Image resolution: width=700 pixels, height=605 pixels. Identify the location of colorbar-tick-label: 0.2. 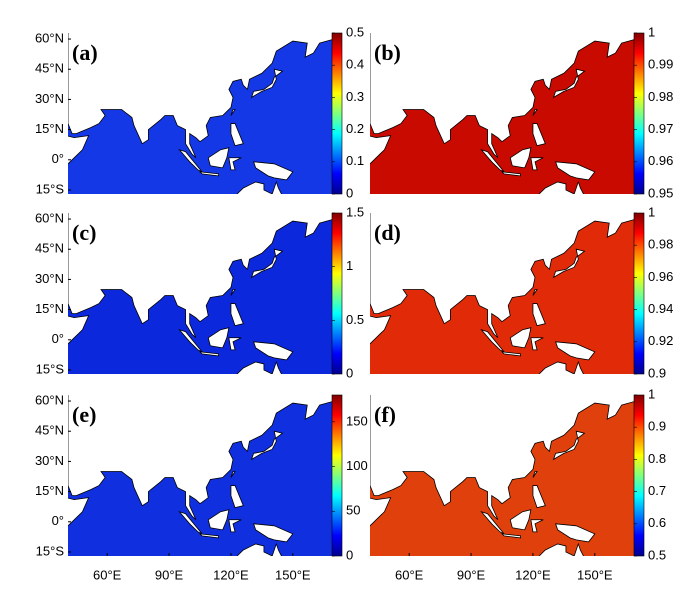
(355, 128).